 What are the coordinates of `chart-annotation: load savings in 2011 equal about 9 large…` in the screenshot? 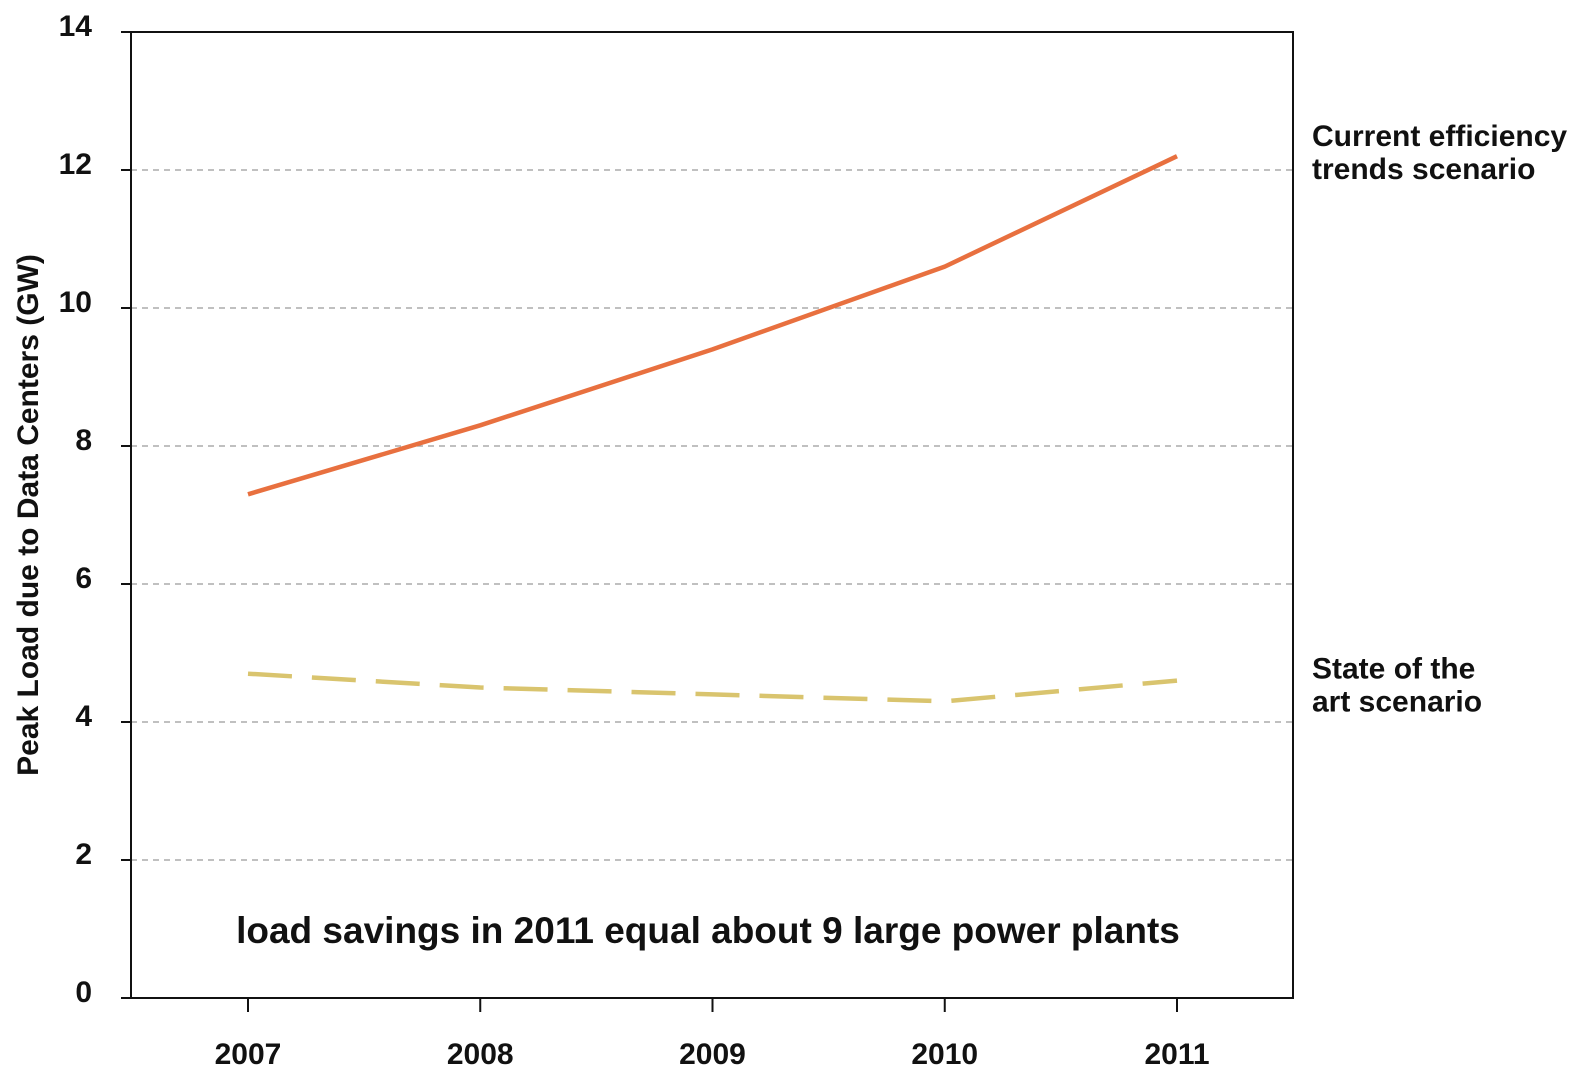 It's located at (708, 930).